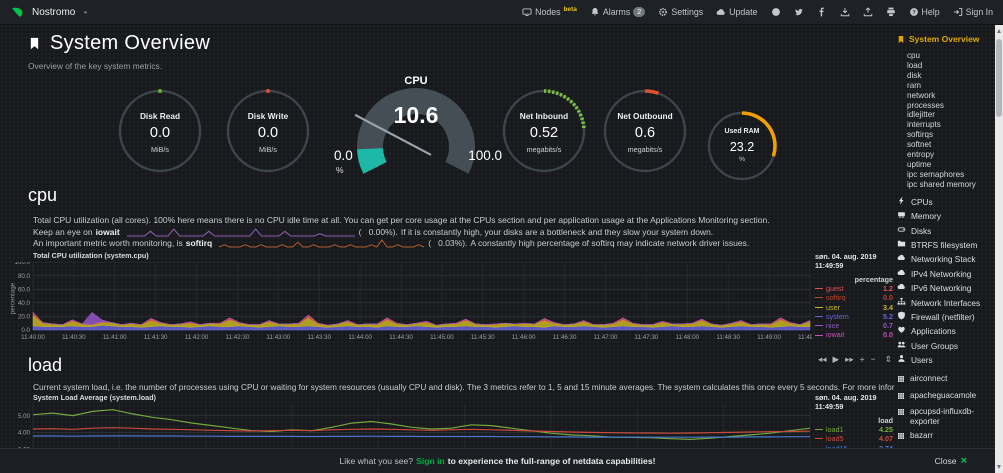 This screenshot has height=473, width=1003. I want to click on legend-row: load5 4.07, so click(854, 438).